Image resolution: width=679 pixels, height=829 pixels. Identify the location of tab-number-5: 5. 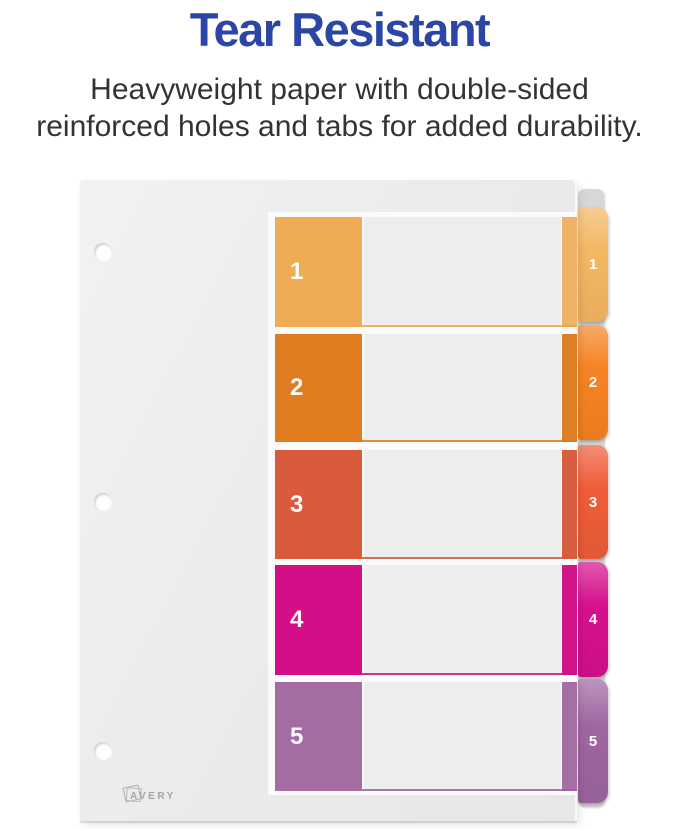
(593, 741).